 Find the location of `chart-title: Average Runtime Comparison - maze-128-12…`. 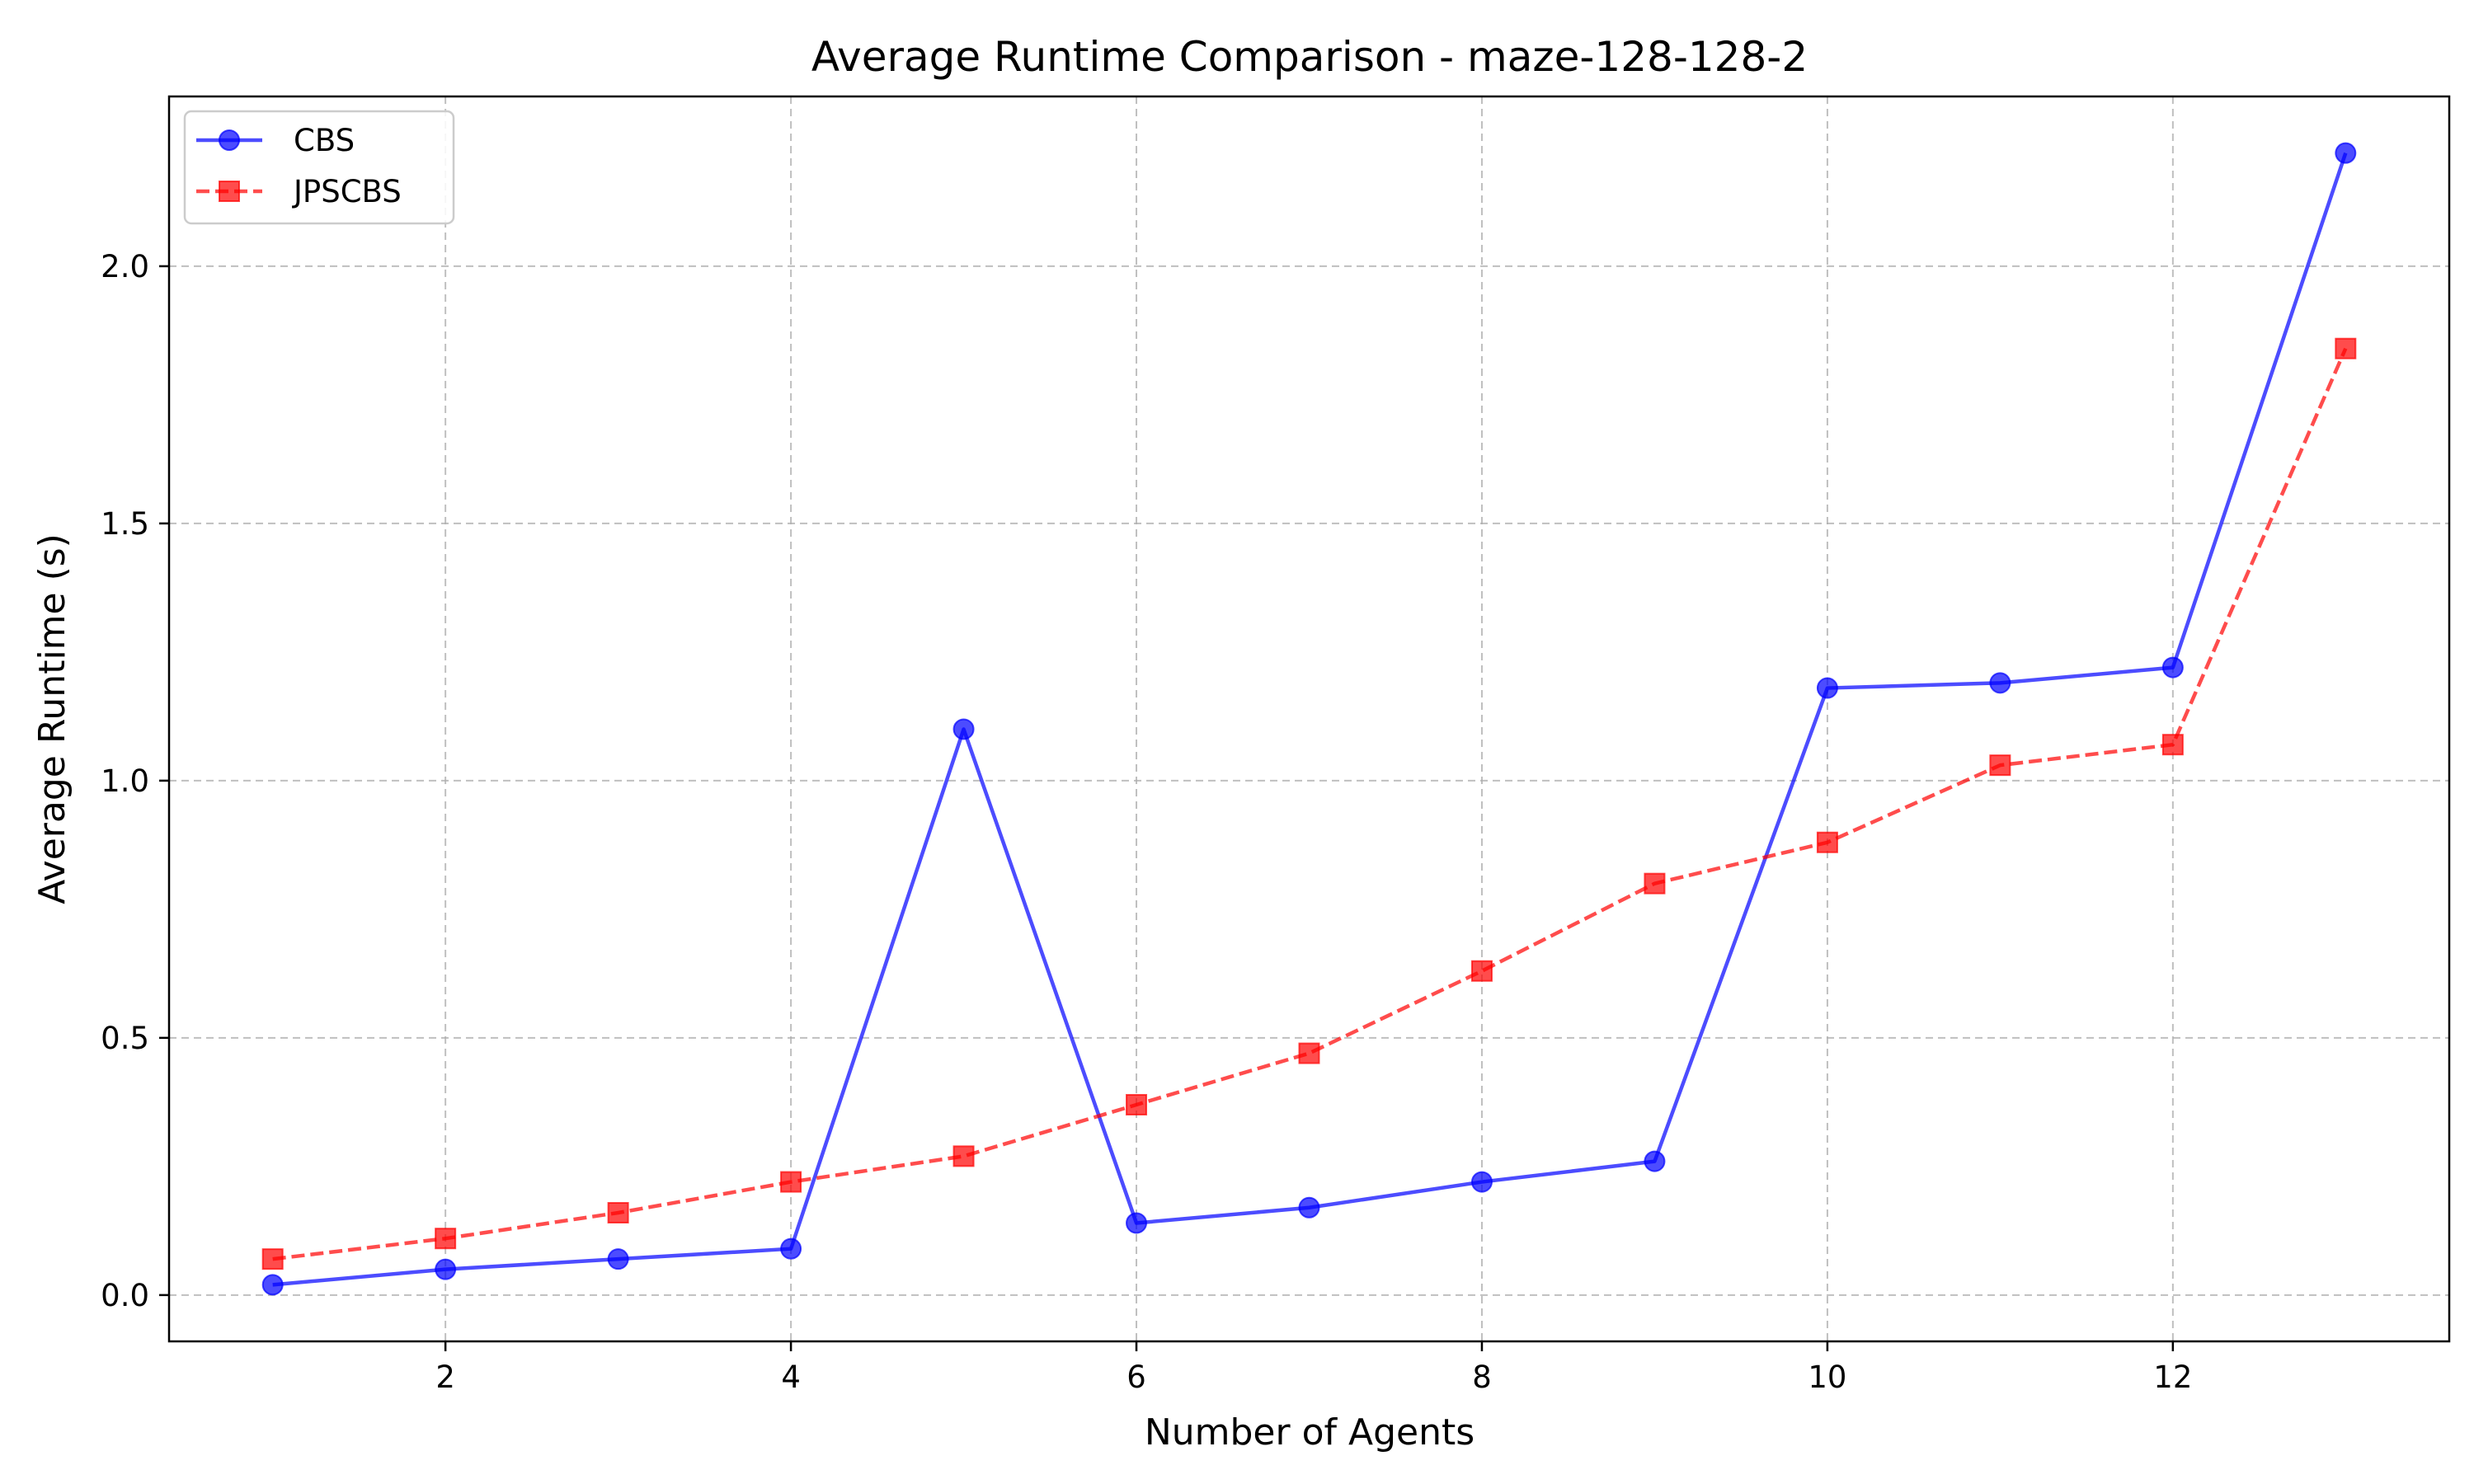

chart-title: Average Runtime Comparison - maze-128-12… is located at coordinates (1309, 57).